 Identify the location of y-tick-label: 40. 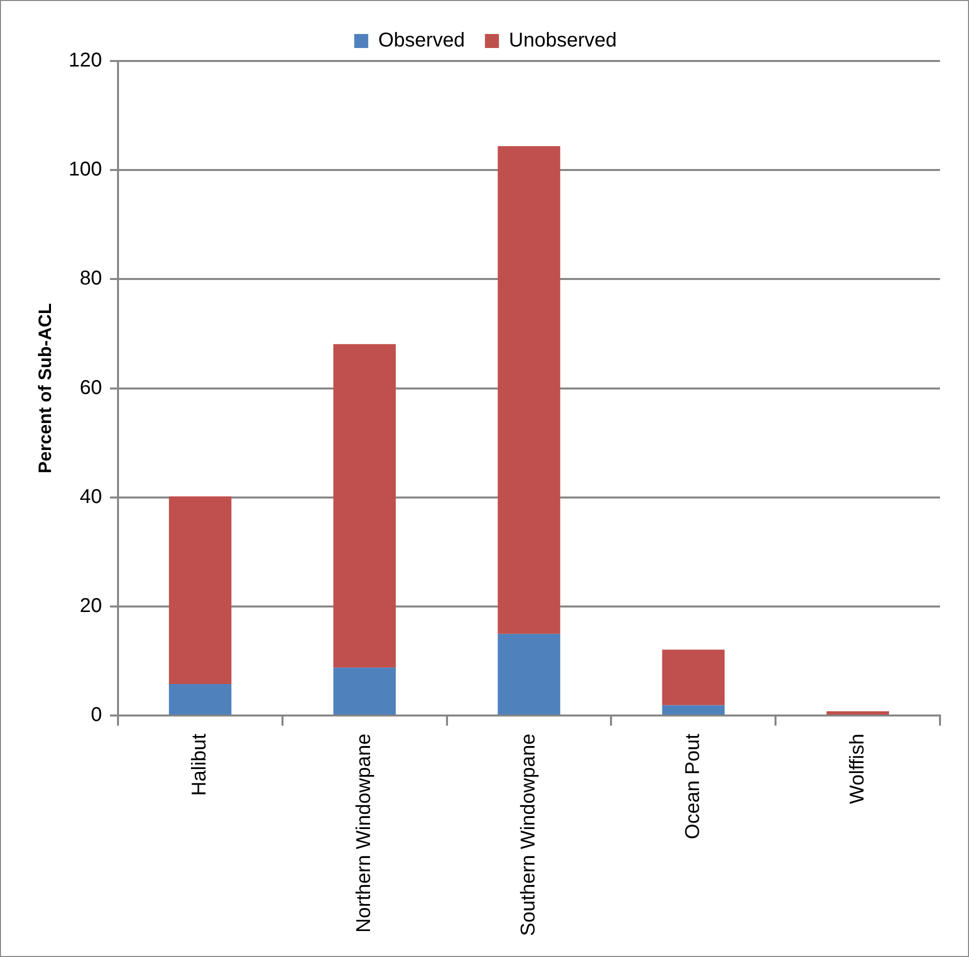
(91, 497).